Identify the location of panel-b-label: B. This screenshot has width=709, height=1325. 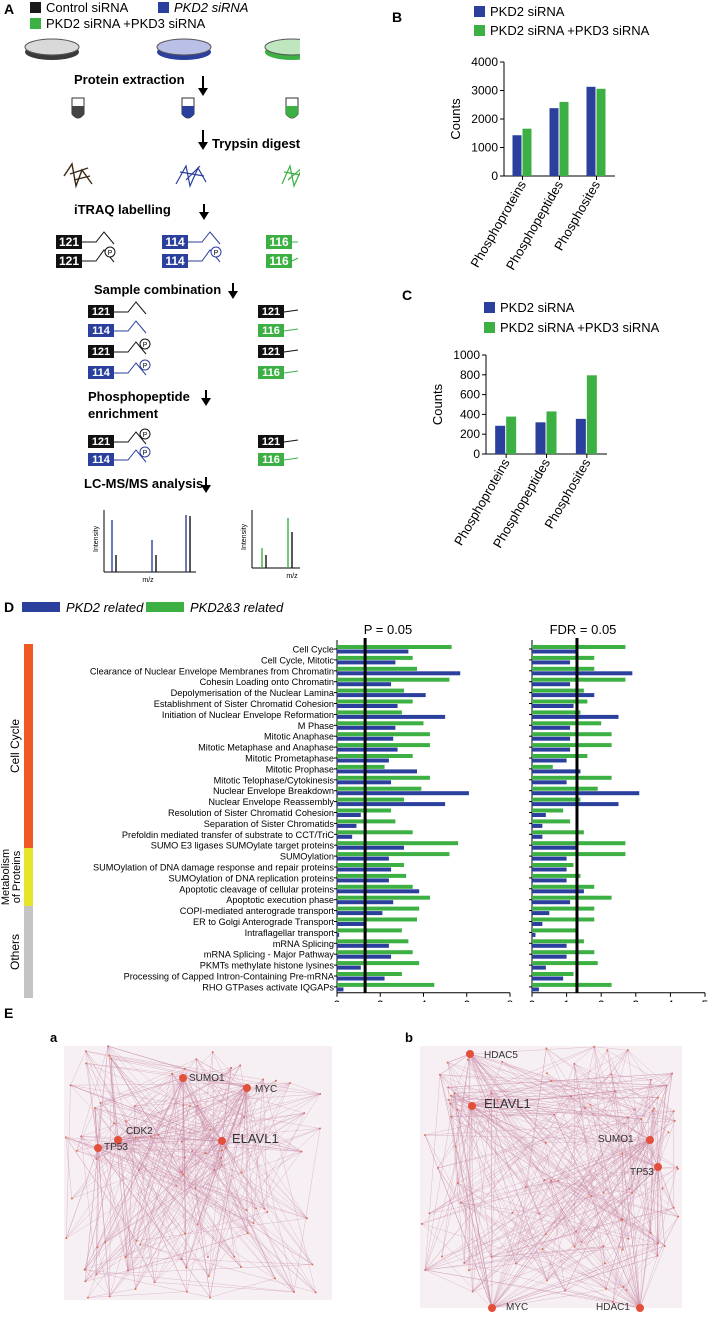
(397, 17).